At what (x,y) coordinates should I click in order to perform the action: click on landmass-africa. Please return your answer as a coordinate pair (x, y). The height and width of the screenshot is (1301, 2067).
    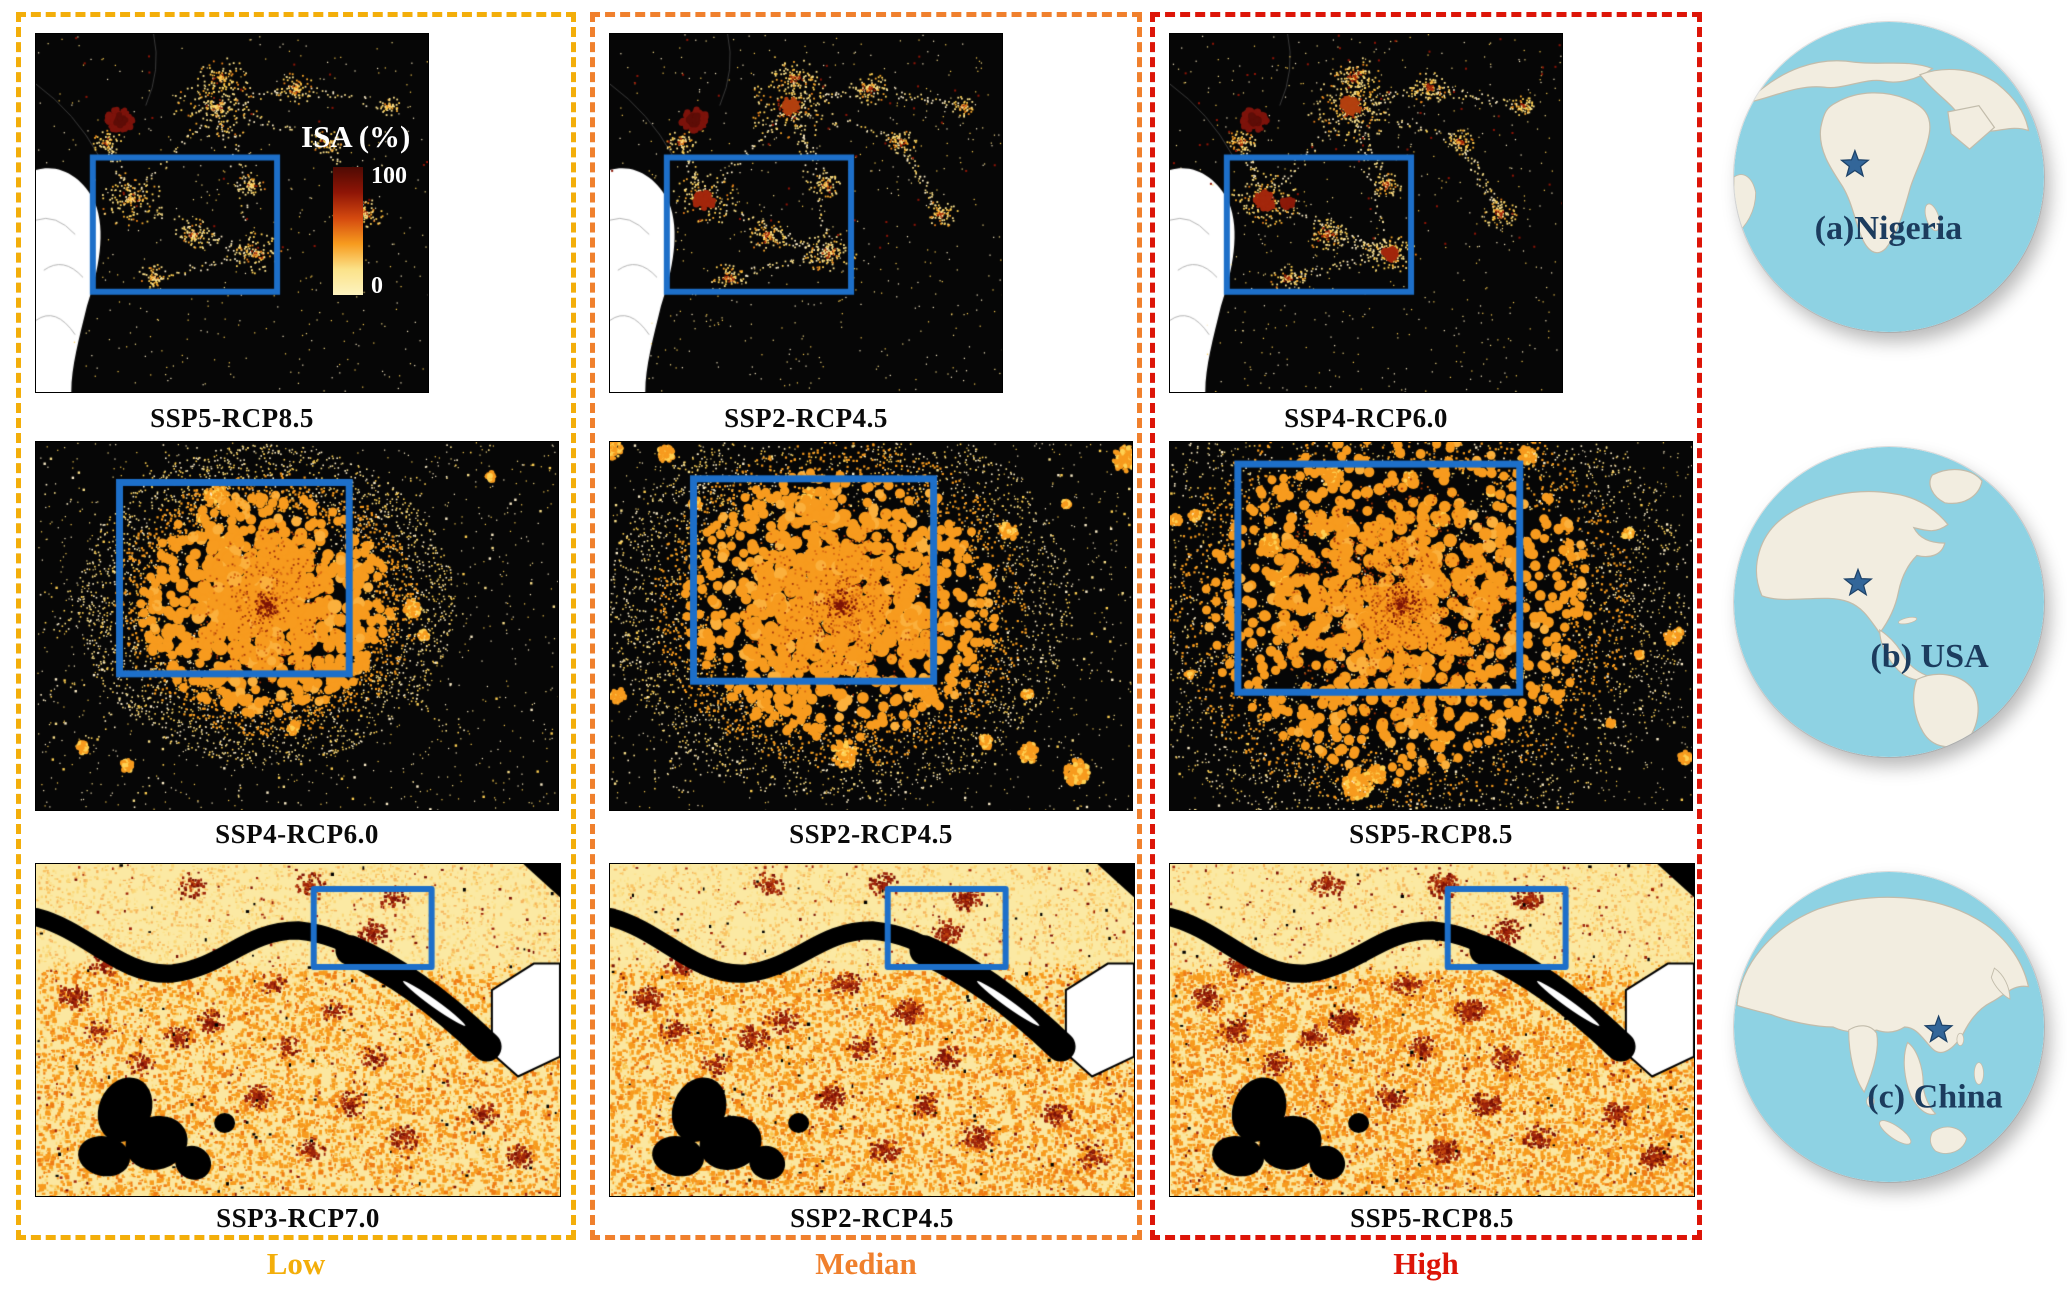
    Looking at the image, I should click on (1875, 173).